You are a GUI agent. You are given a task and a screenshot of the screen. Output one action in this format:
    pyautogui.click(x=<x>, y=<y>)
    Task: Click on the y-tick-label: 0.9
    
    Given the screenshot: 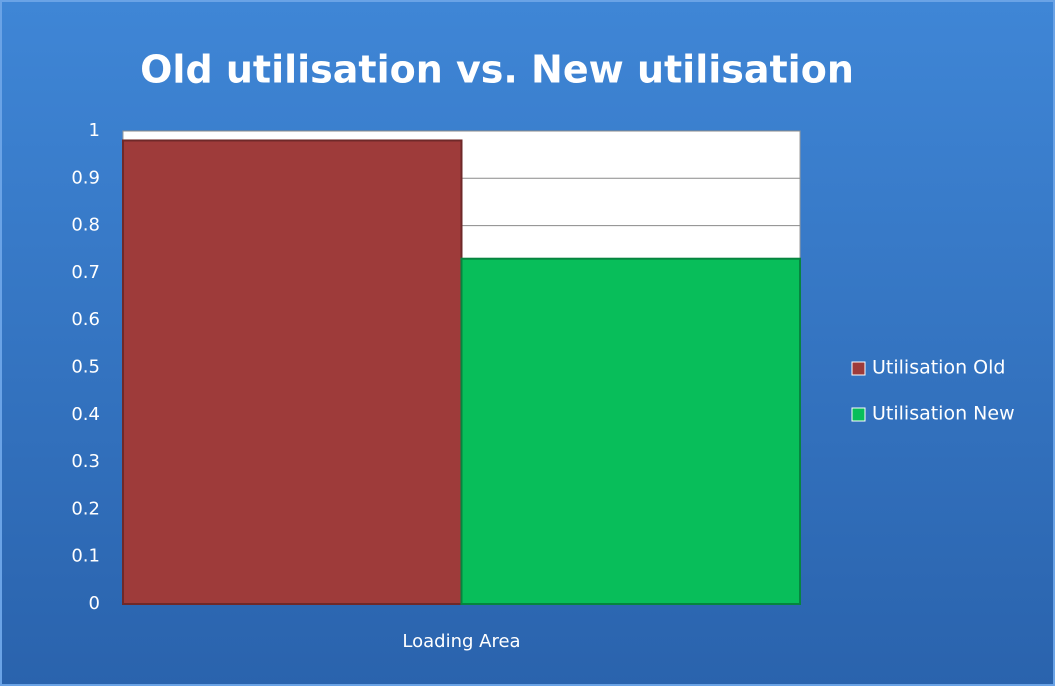 What is the action you would take?
    pyautogui.click(x=85, y=177)
    